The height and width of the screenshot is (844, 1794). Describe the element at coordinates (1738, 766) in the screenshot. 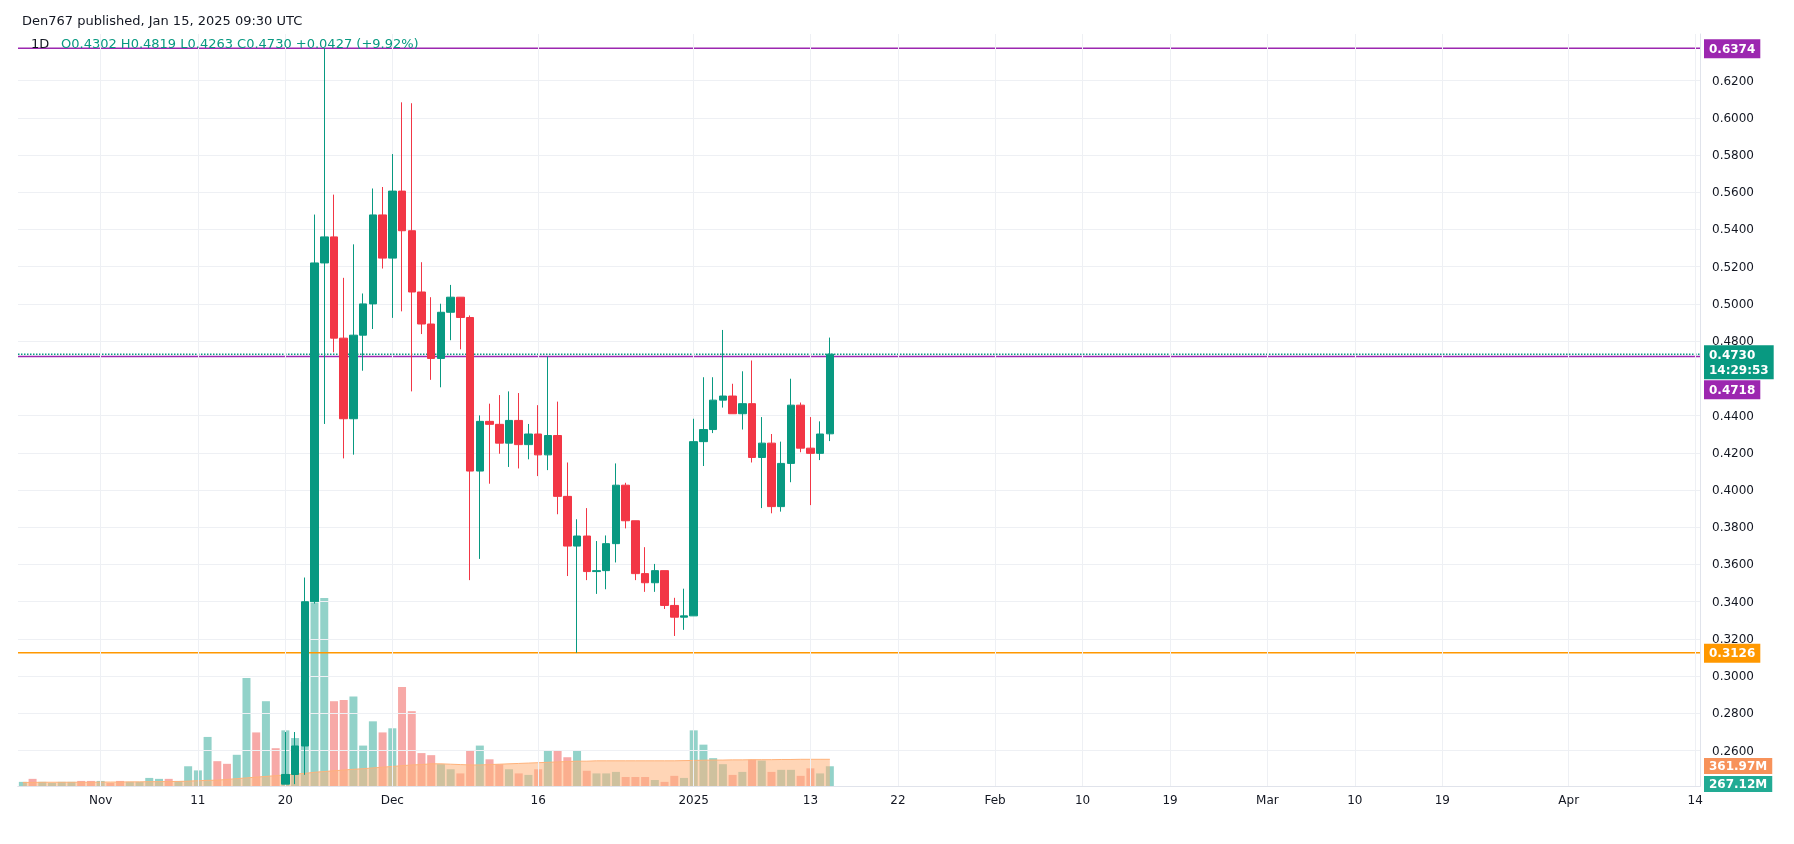

I see `text: 361.97M` at that location.